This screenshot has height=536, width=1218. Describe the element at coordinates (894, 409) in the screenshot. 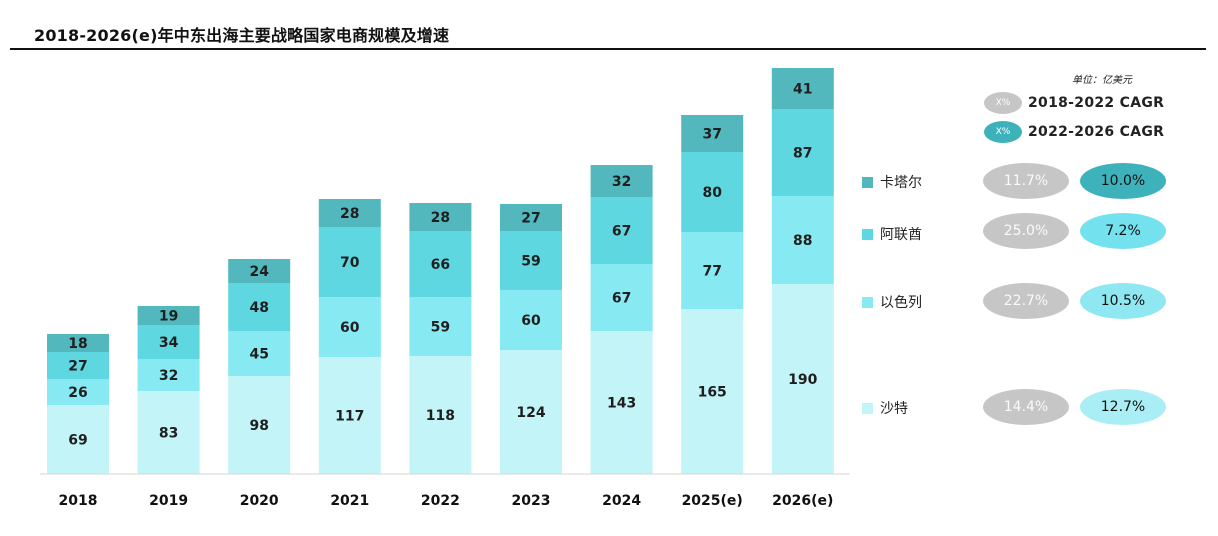

I see `legend-label-saudi: 沙特` at that location.